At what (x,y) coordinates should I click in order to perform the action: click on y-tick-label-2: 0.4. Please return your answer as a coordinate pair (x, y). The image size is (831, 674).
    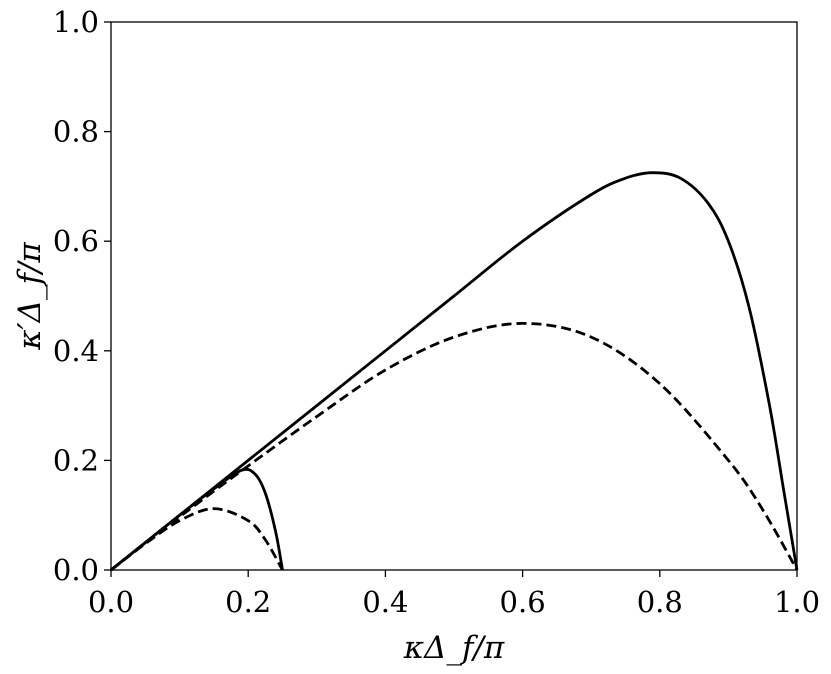
    Looking at the image, I should click on (76, 351).